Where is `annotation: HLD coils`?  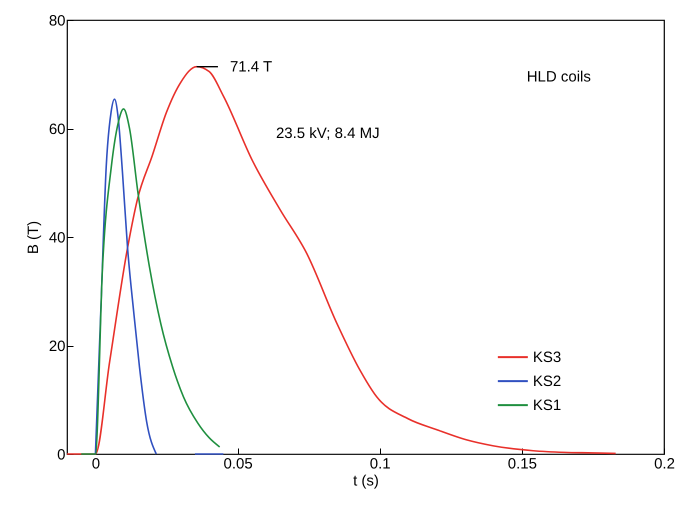
annotation: HLD coils is located at coordinates (558, 77).